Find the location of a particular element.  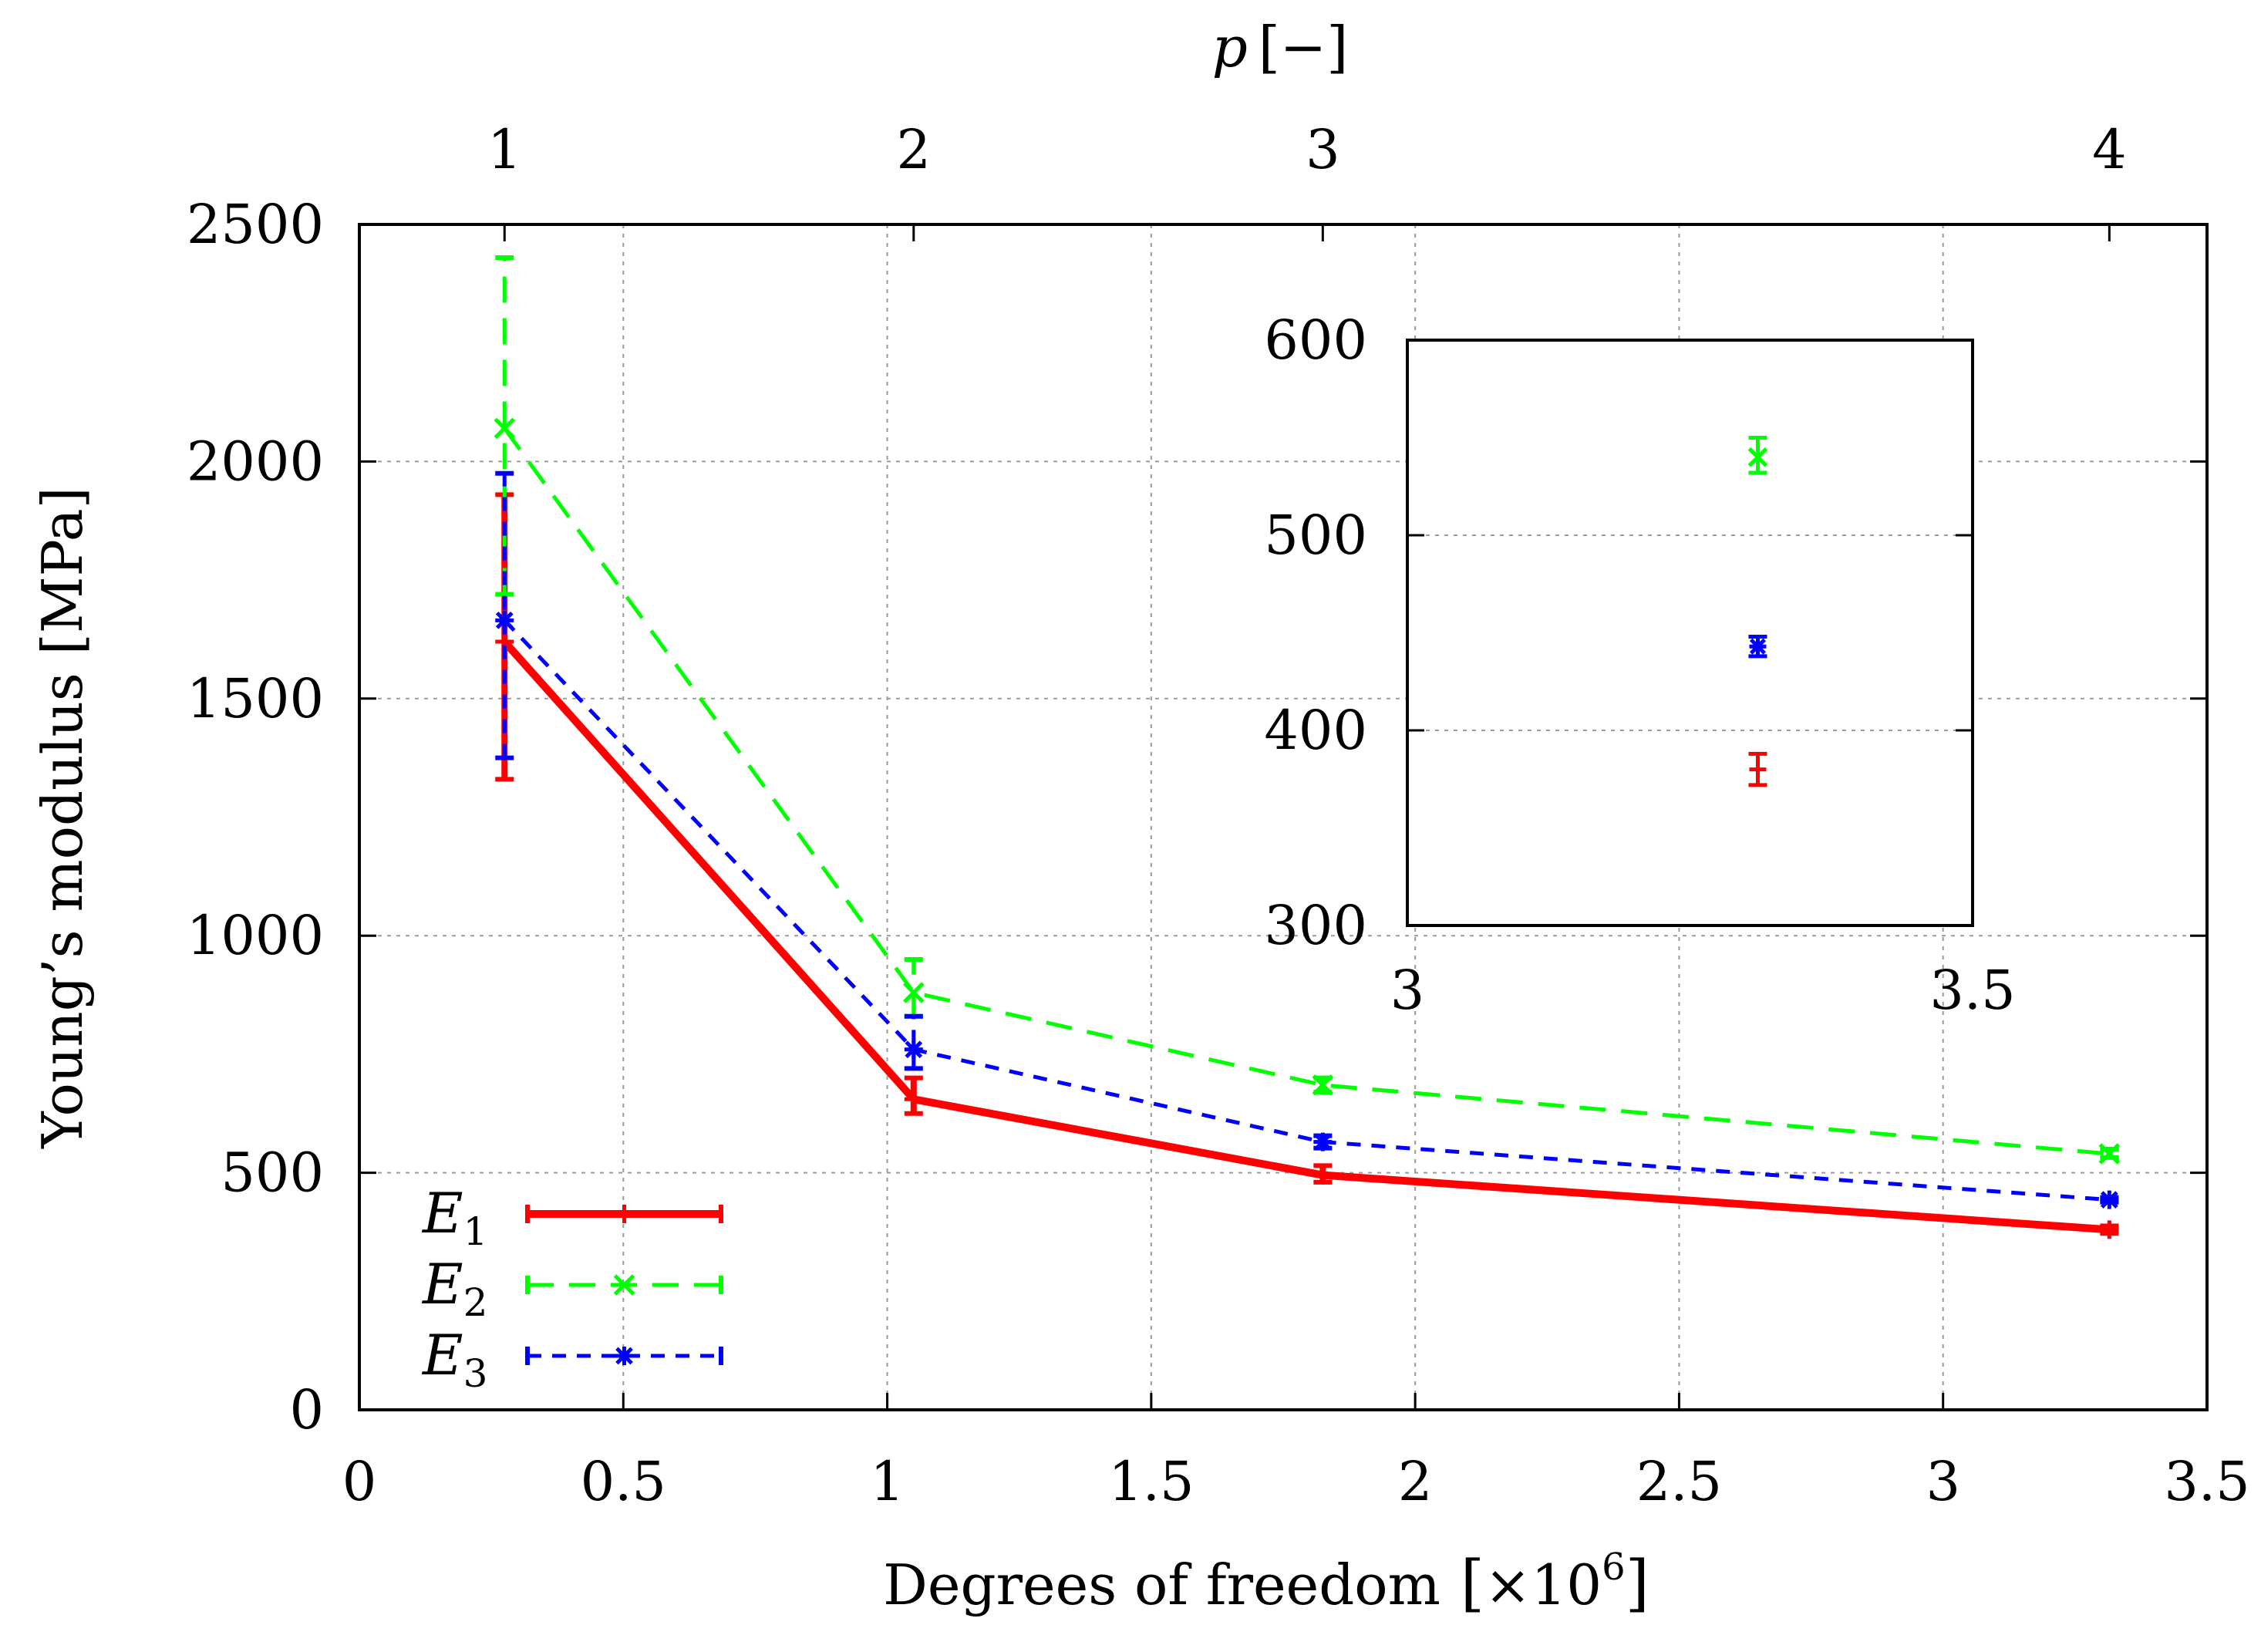

y-tick-label-0: 0 is located at coordinates (306, 1410).